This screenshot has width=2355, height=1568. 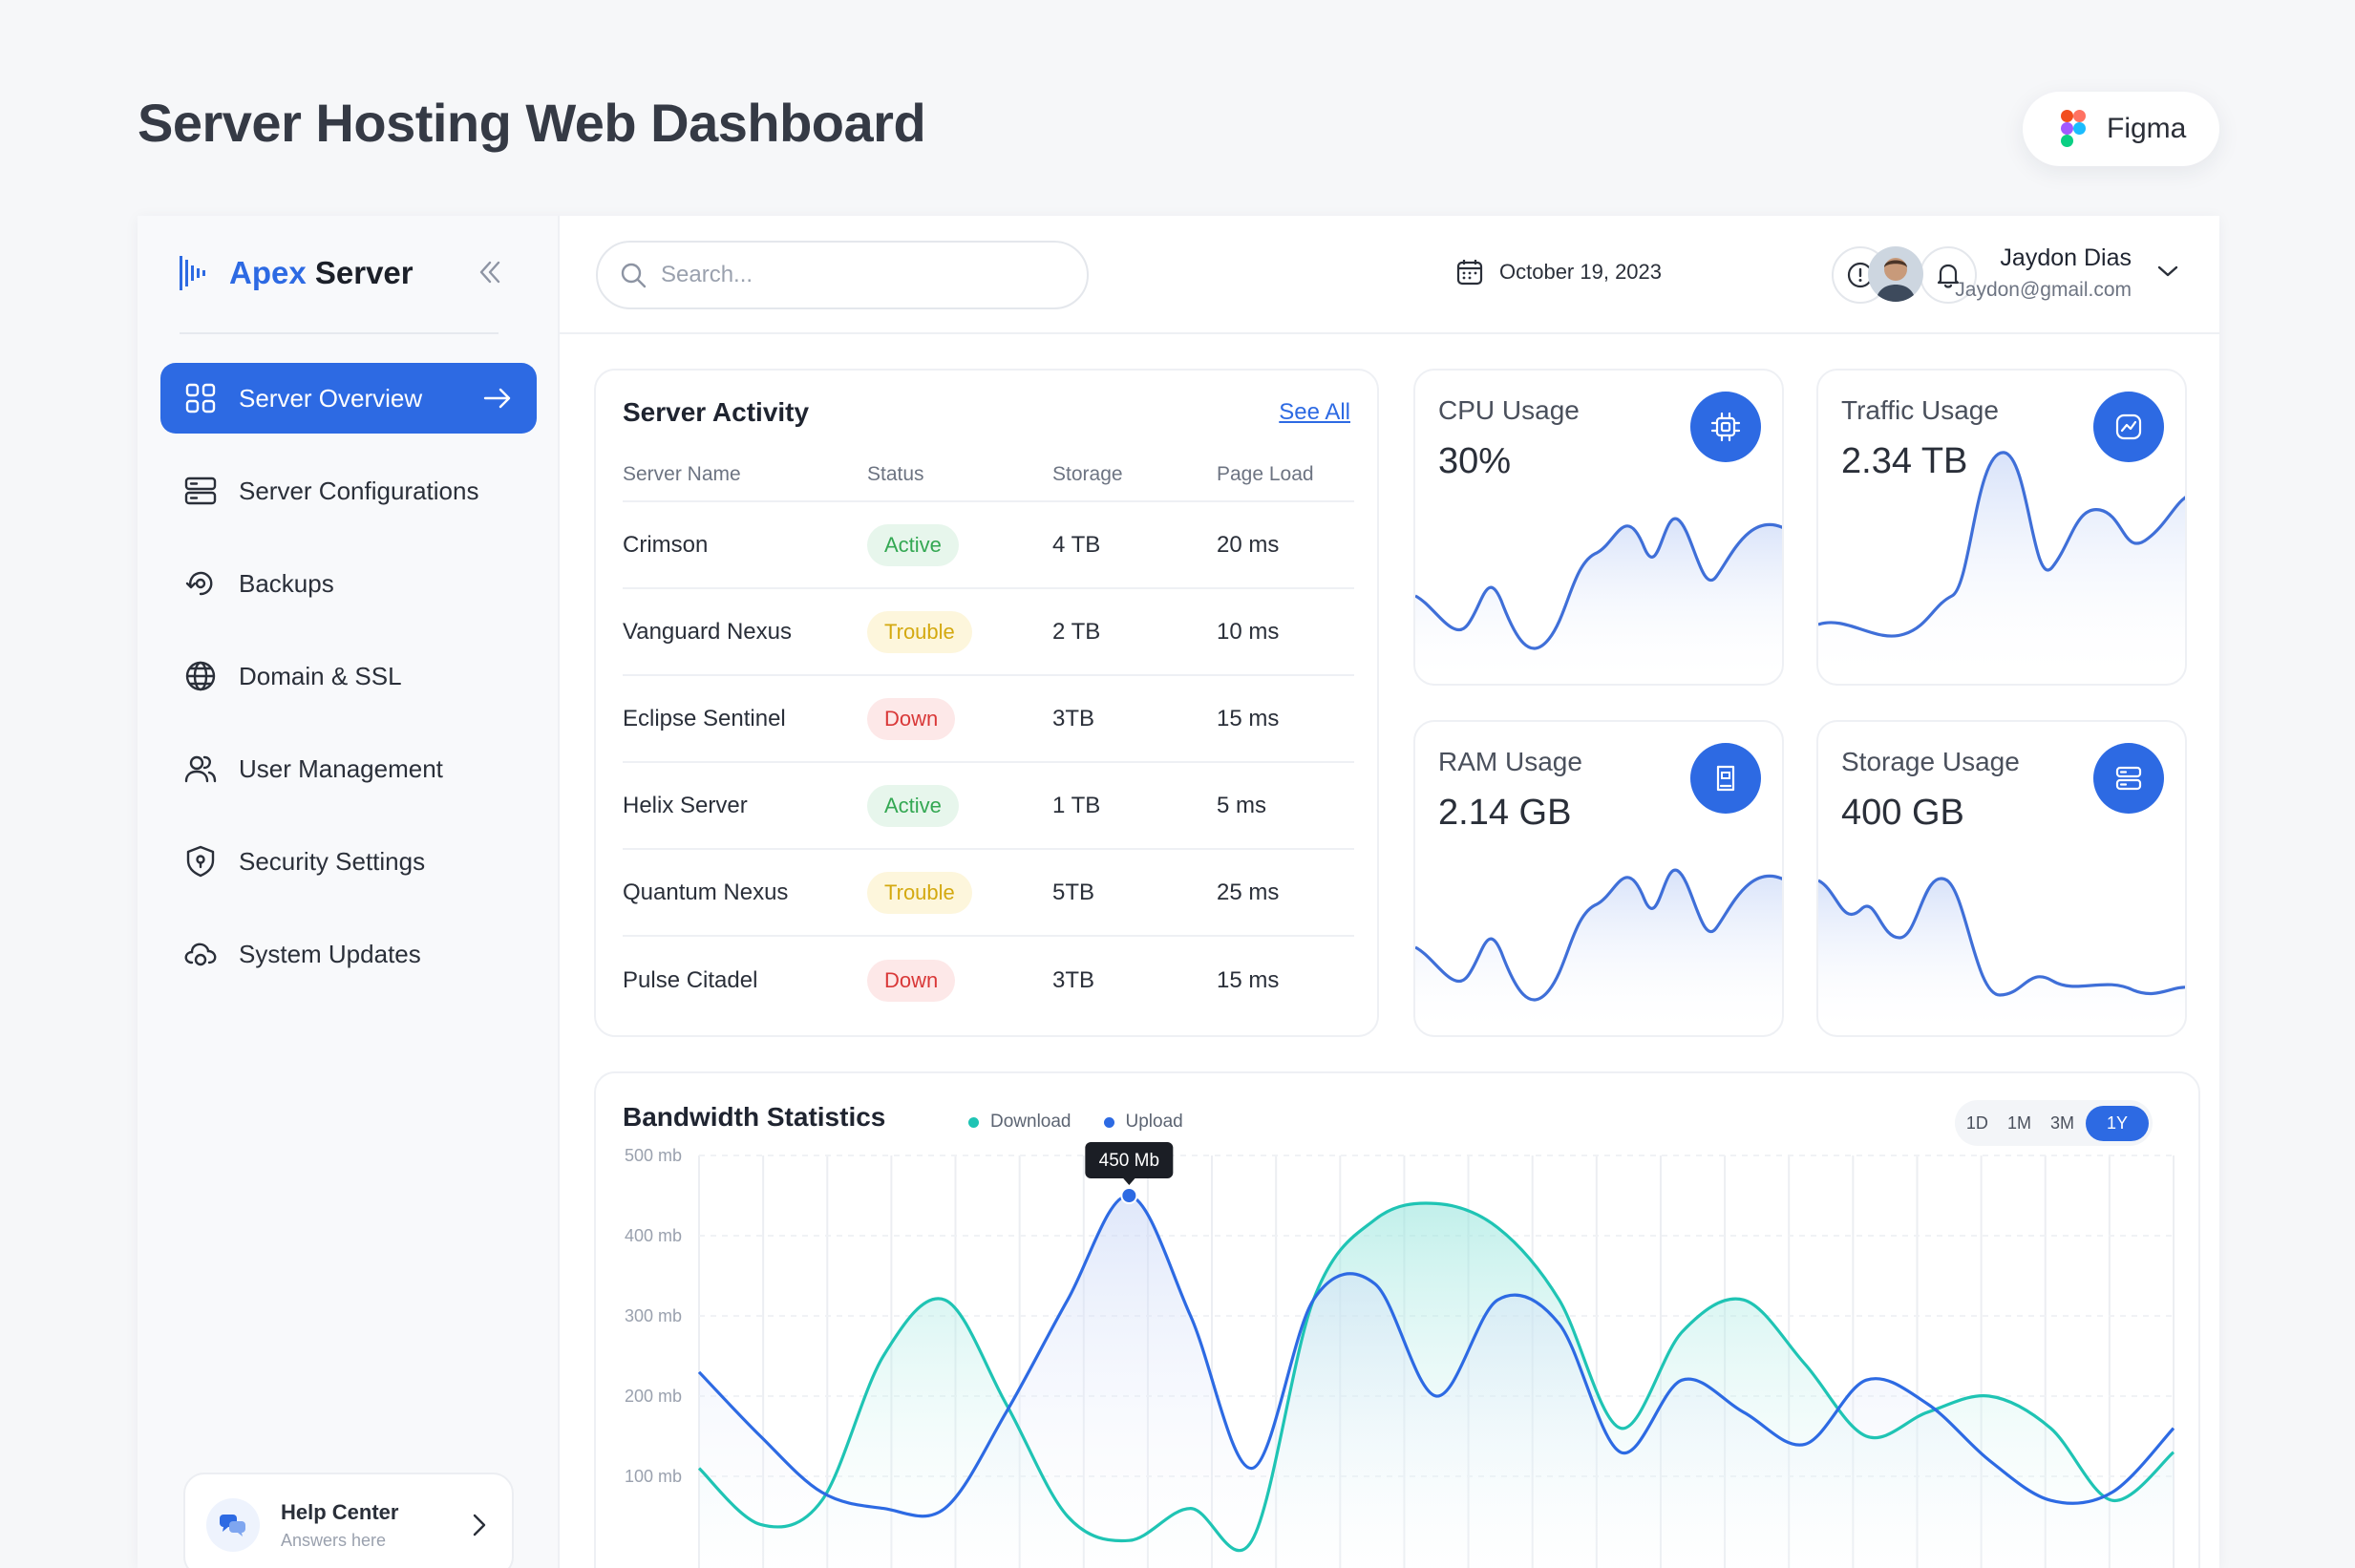 I want to click on legend-upload: Upload, so click(x=1143, y=1122).